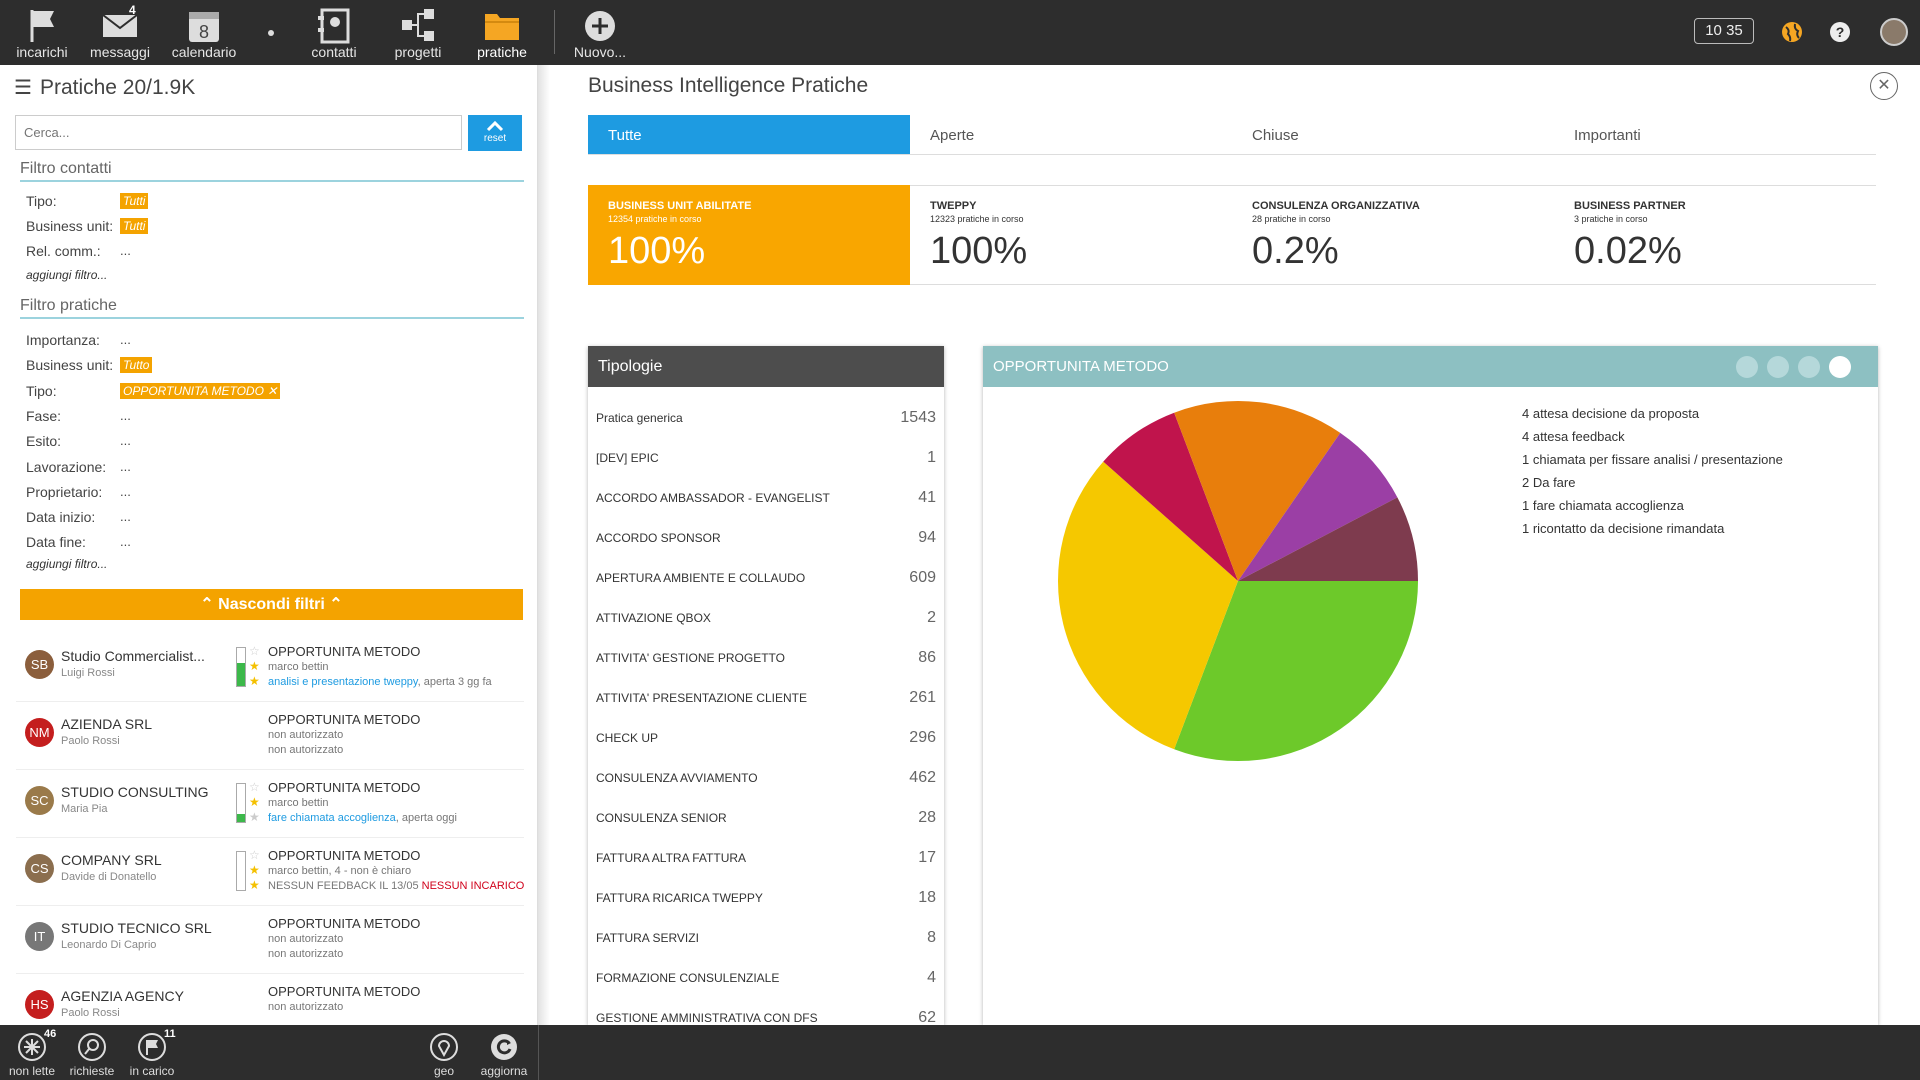 This screenshot has height=1080, width=1920. I want to click on pie-slice-ricontatto-da-decisione-rimandata, so click(1318, 506).